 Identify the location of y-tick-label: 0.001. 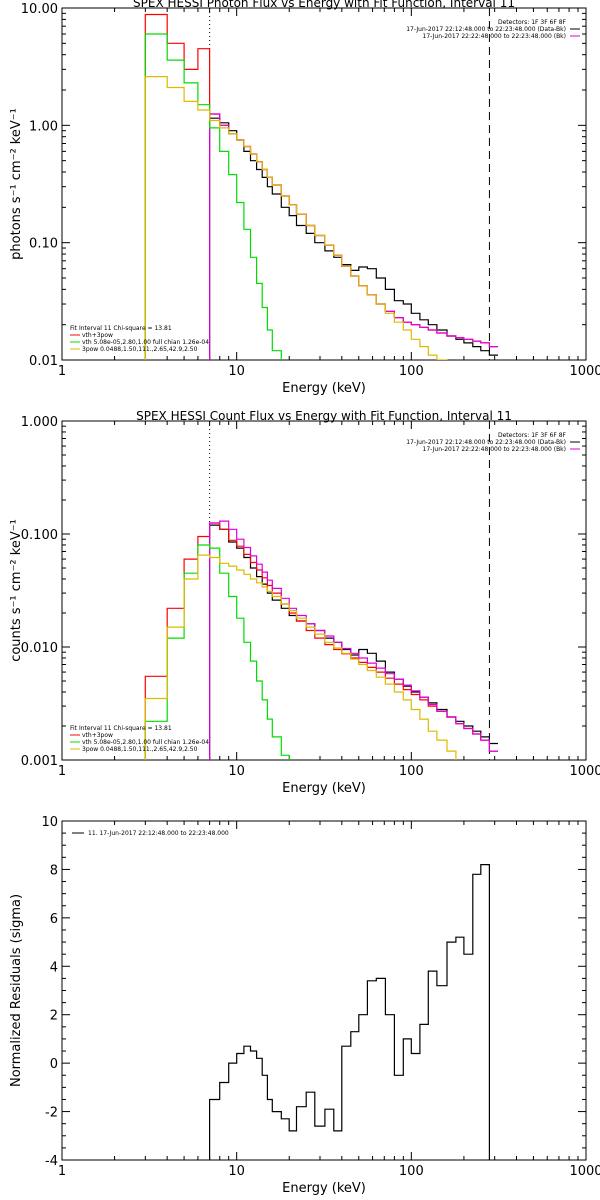
(39, 761).